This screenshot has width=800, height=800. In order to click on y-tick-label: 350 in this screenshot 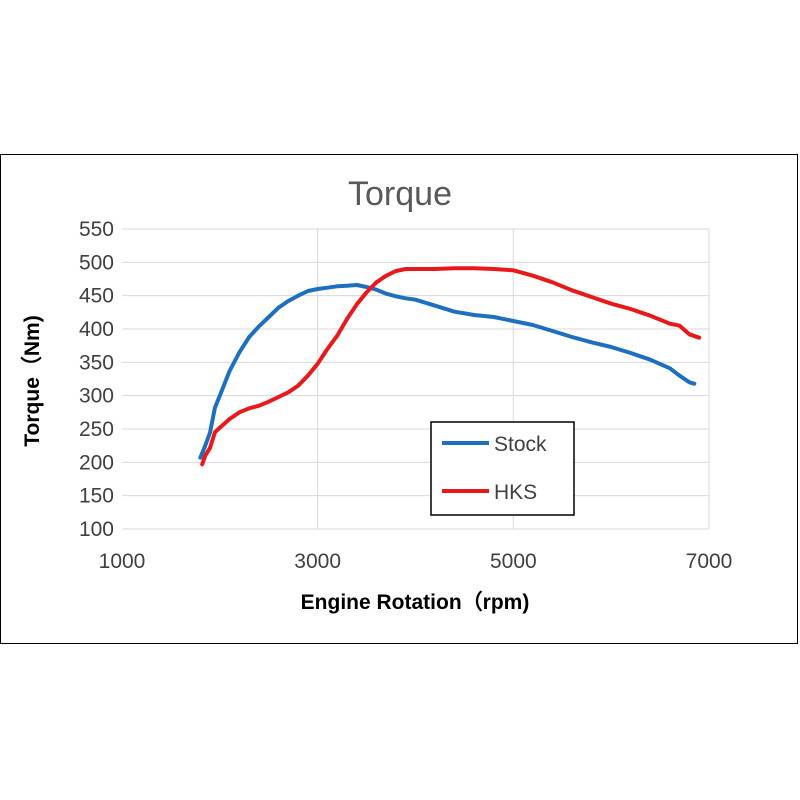, I will do `click(96, 362)`.